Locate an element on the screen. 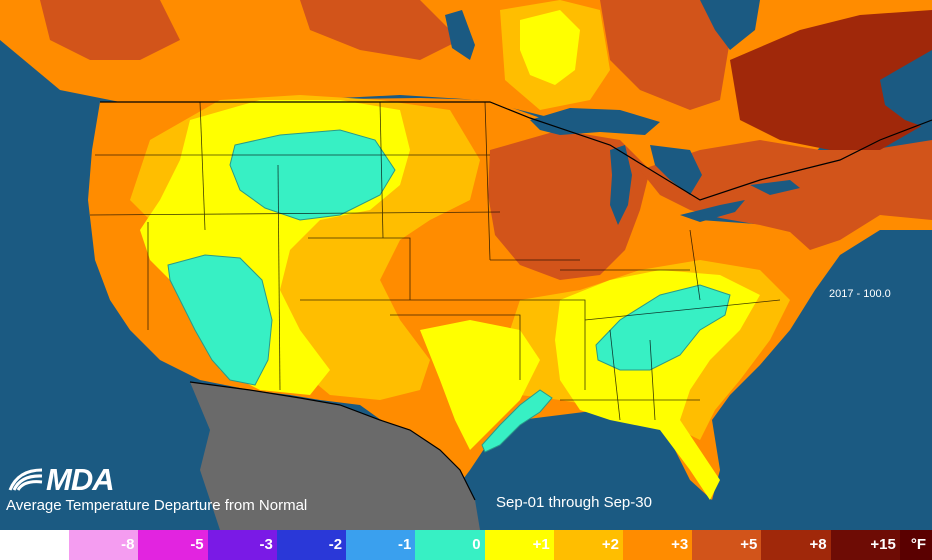 Image resolution: width=932 pixels, height=560 pixels. lake-huron is located at coordinates (676, 170).